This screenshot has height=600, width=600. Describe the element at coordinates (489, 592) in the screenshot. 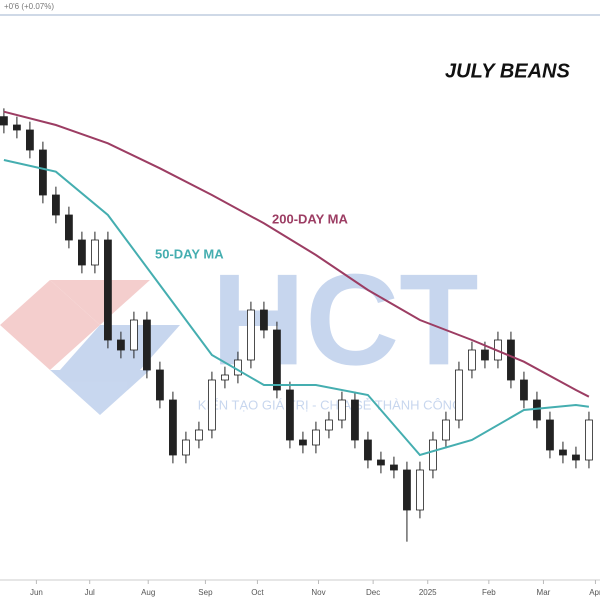

I see `x-tick-label: Feb` at that location.